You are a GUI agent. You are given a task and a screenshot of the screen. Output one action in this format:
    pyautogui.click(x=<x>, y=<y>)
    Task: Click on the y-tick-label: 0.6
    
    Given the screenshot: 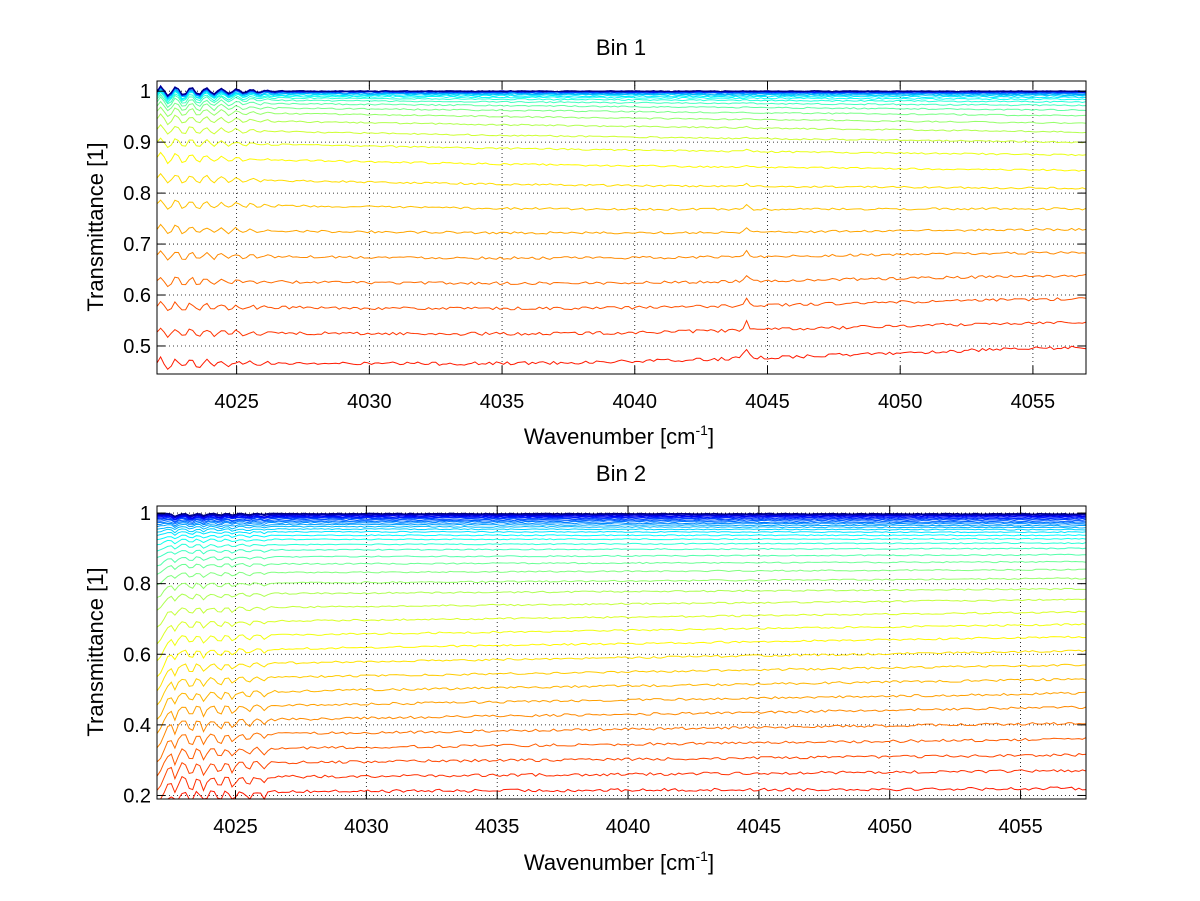 What is the action you would take?
    pyautogui.click(x=137, y=655)
    